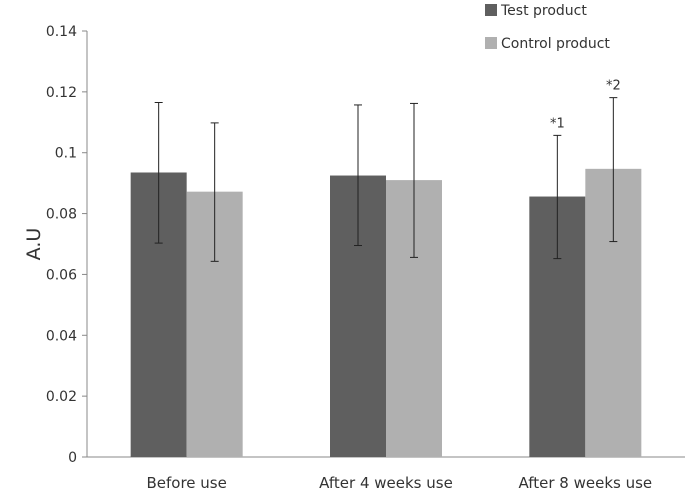 Image resolution: width=685 pixels, height=494 pixels. I want to click on y-tick-label: 0.1, so click(66, 154).